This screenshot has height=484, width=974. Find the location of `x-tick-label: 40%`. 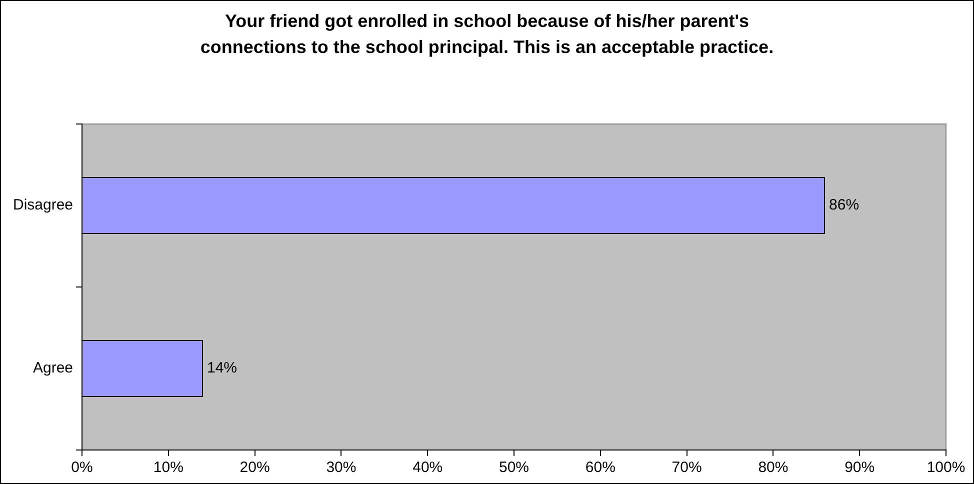

x-tick-label: 40% is located at coordinates (427, 467).